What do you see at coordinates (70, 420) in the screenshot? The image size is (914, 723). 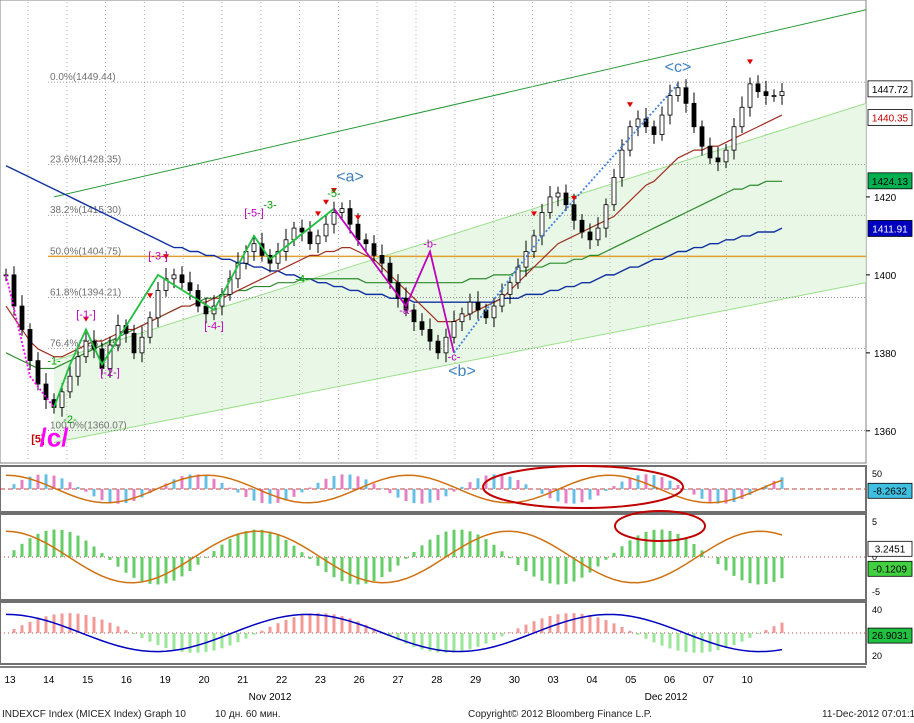 I see `wave-label: -2-` at bounding box center [70, 420].